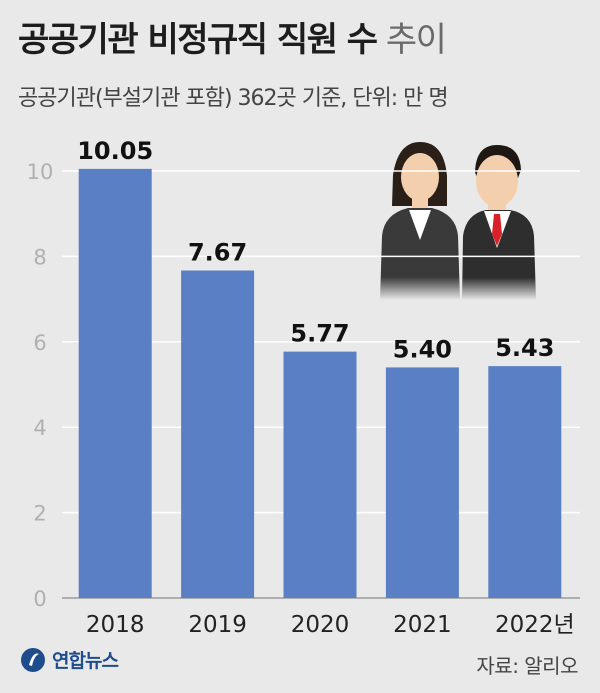 This screenshot has width=600, height=693. I want to click on yonhap-logo-icon, so click(33, 659).